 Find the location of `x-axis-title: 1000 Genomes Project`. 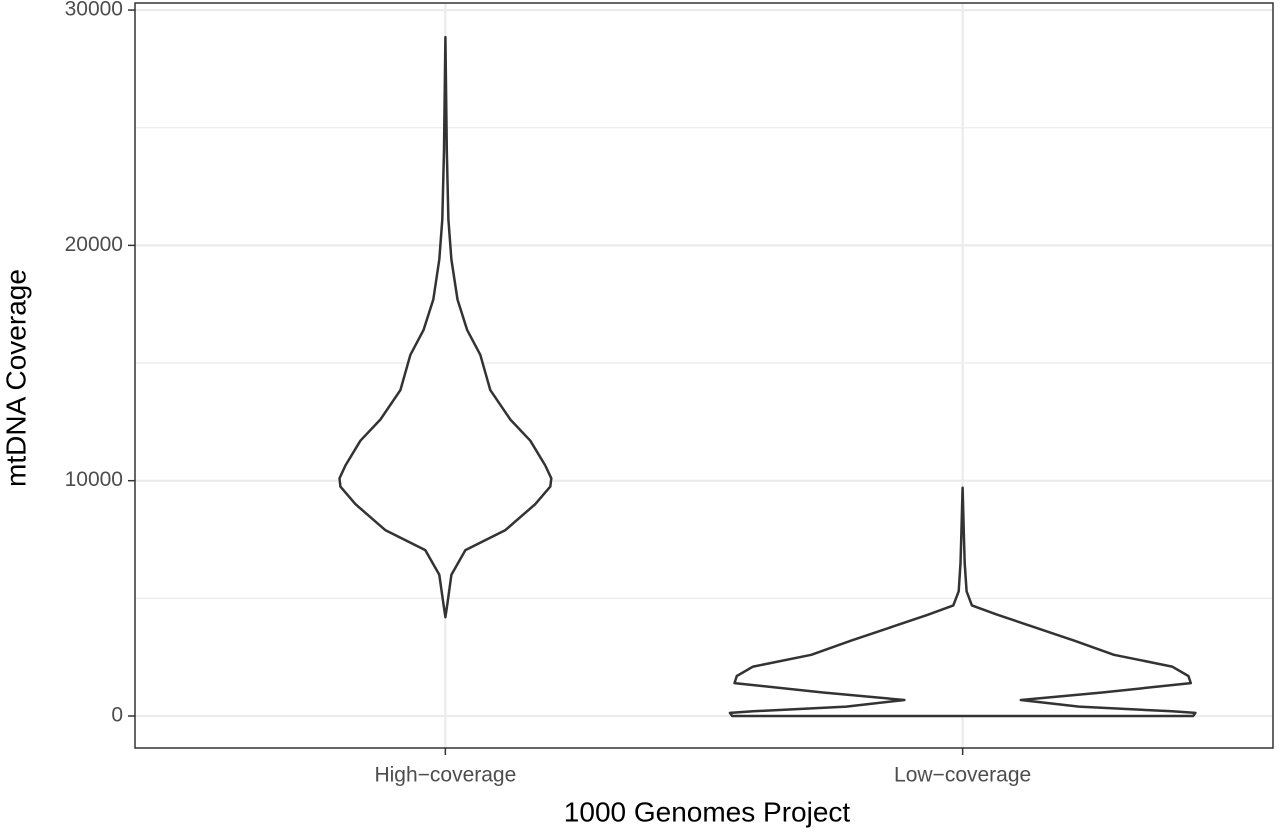

x-axis-title: 1000 Genomes Project is located at coordinates (707, 811).